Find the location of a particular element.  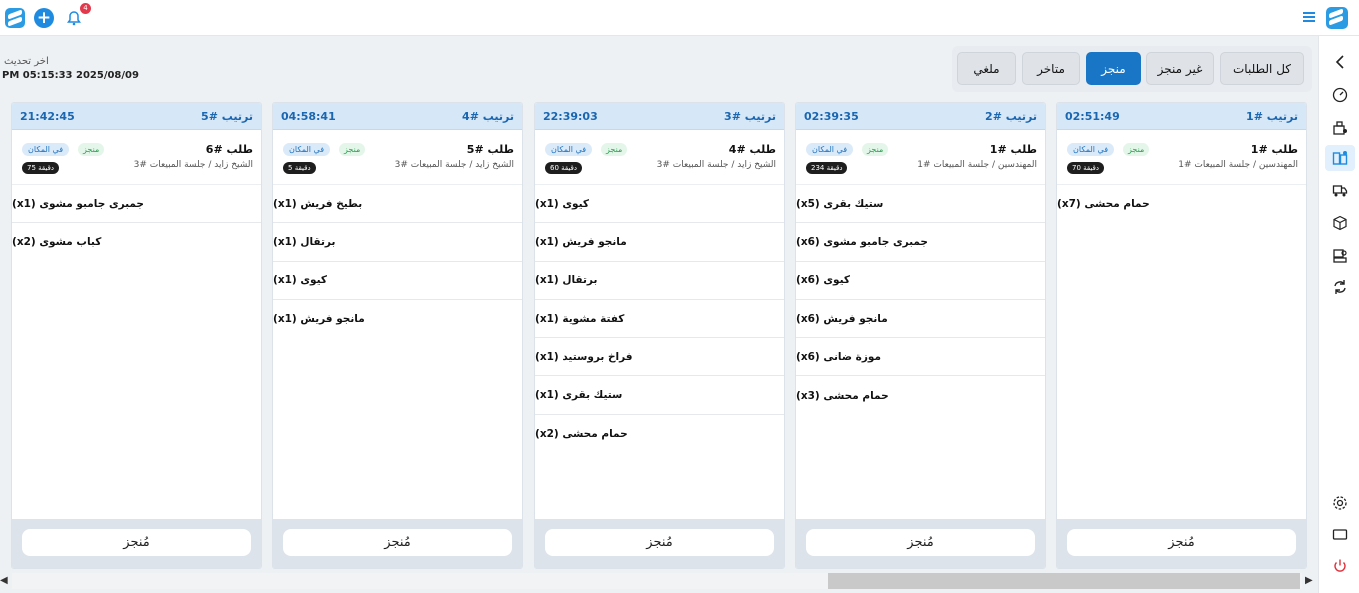

sidebar-item-delivery is located at coordinates (1340, 190).